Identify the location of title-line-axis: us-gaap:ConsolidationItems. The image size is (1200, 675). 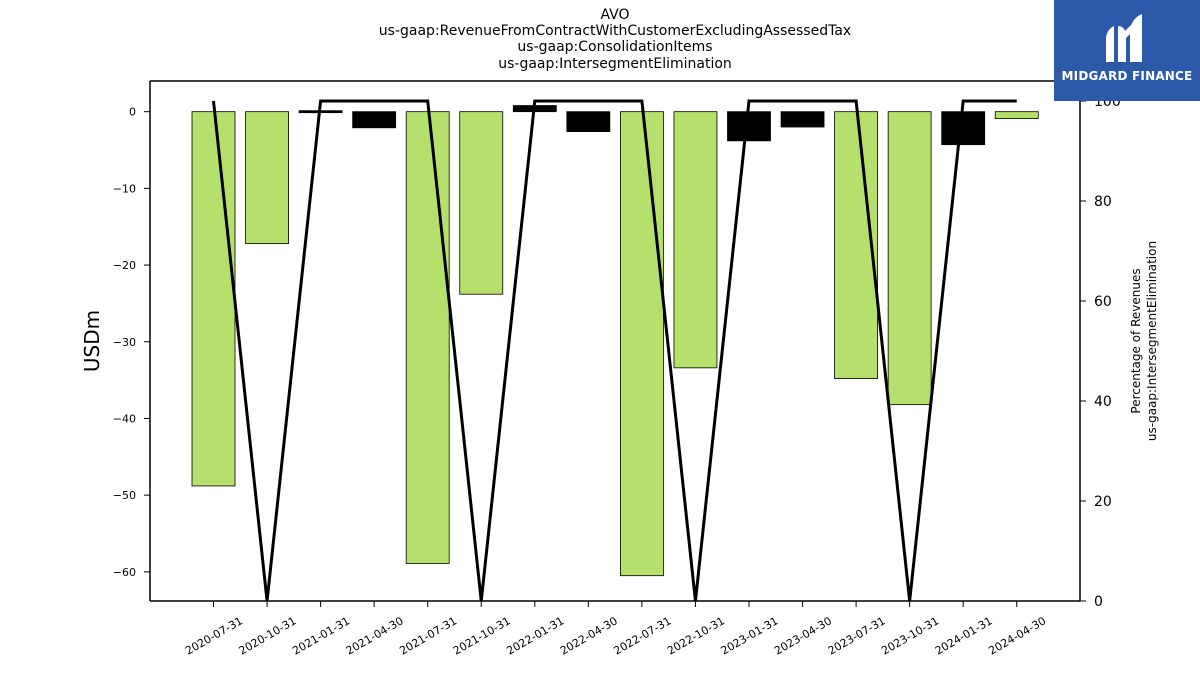
(615, 47).